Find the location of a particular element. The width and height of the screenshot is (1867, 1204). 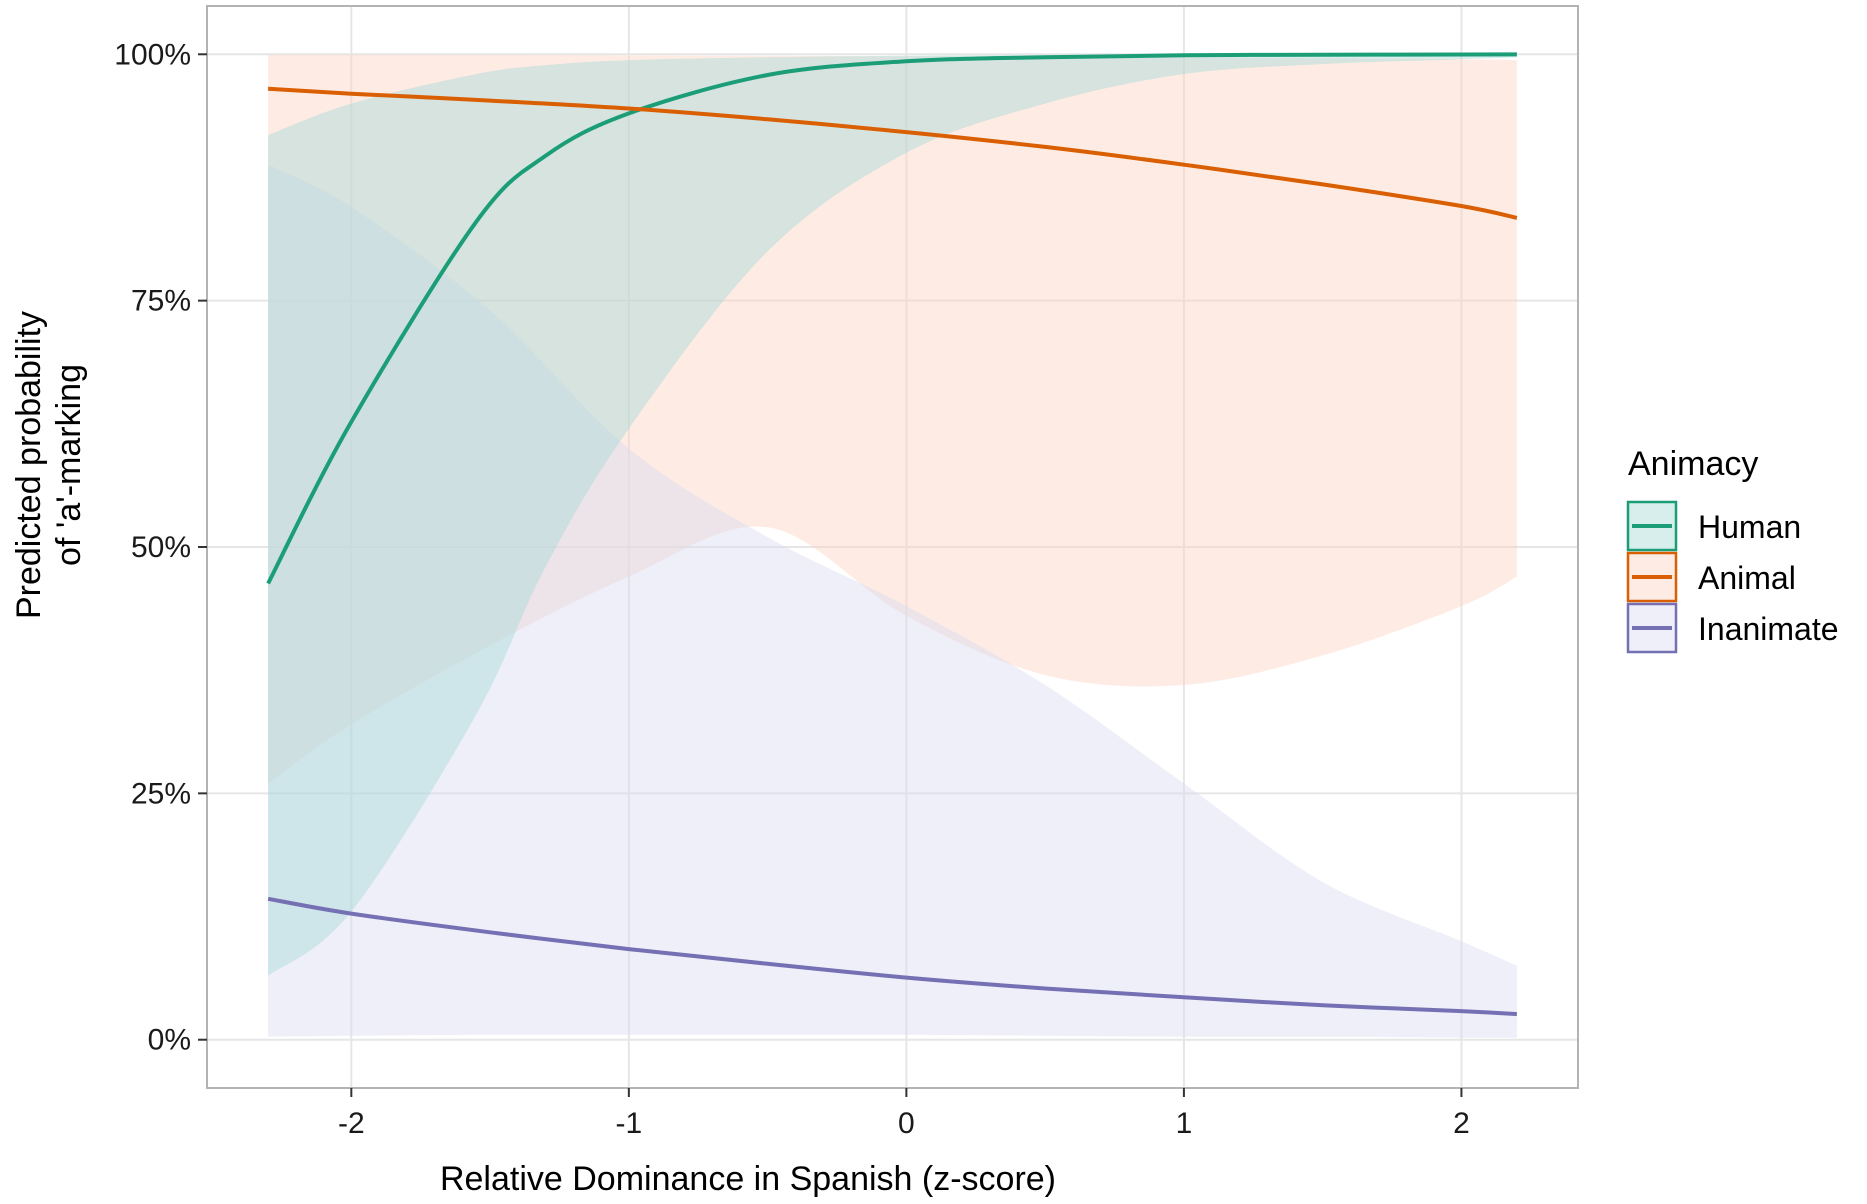

y-tick-label-2: 50% is located at coordinates (161, 547).